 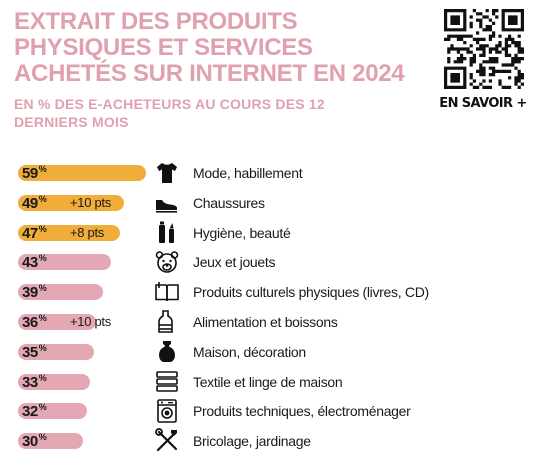 What do you see at coordinates (249, 352) in the screenshot?
I see `category-label: Maison, décoration` at bounding box center [249, 352].